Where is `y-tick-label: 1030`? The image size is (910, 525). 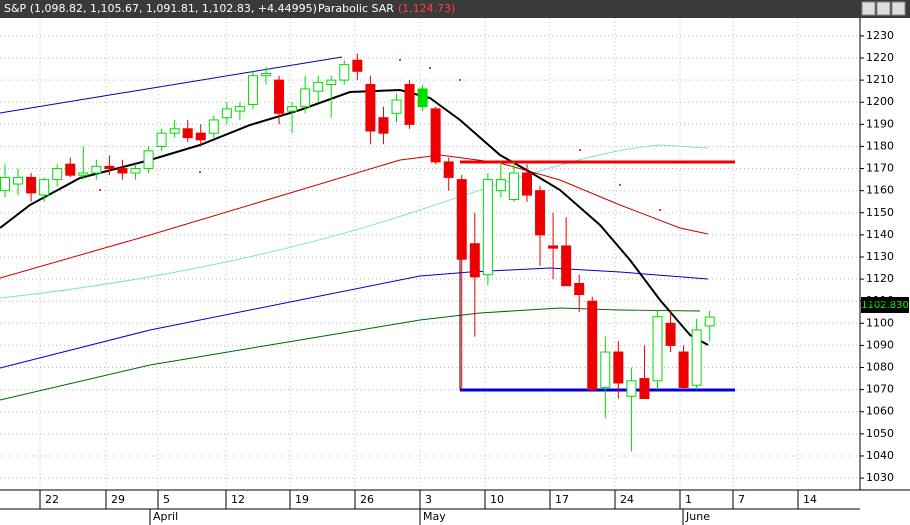 y-tick-label: 1030 is located at coordinates (880, 477).